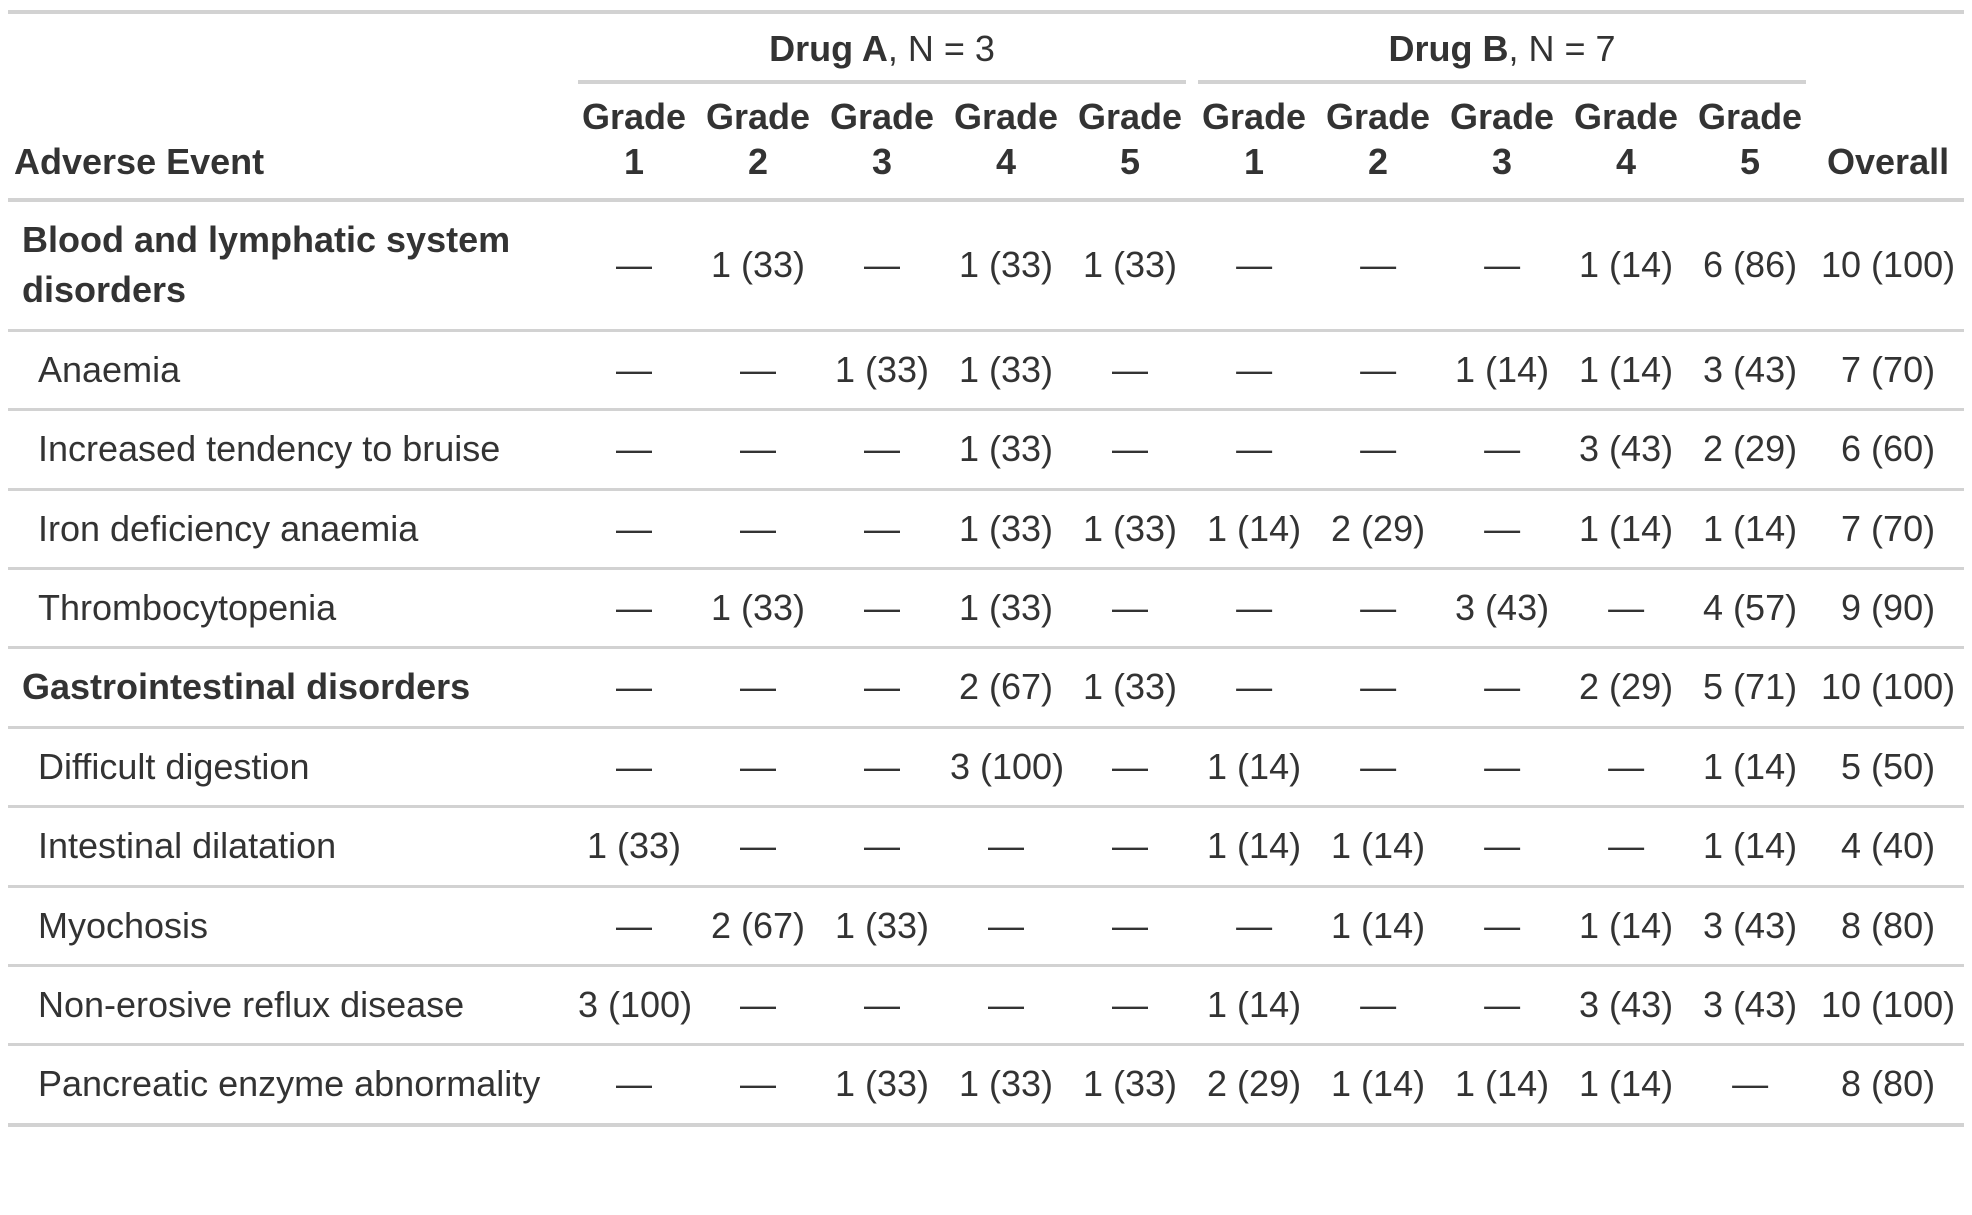 The height and width of the screenshot is (1215, 1972). I want to click on spanner-overall-spacer, so click(1888, 48).